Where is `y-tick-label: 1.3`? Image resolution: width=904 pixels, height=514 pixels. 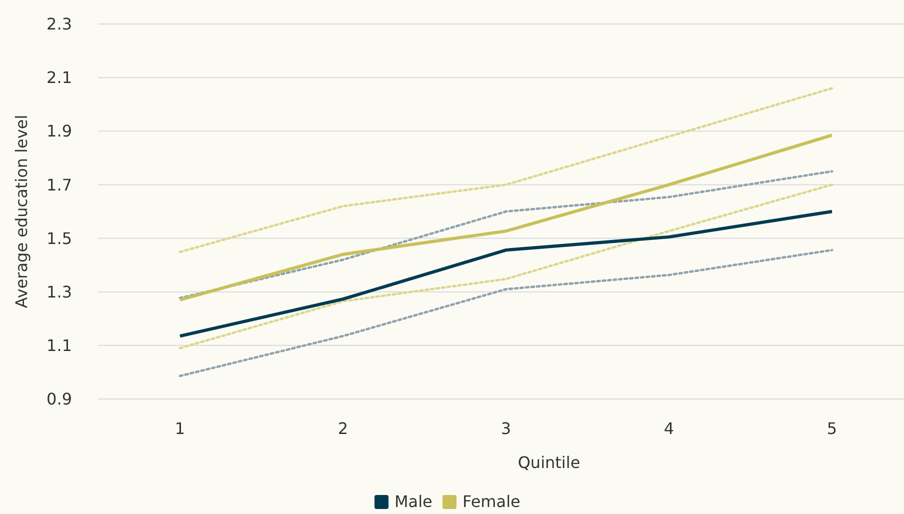
y-tick-label: 1.3 is located at coordinates (59, 292).